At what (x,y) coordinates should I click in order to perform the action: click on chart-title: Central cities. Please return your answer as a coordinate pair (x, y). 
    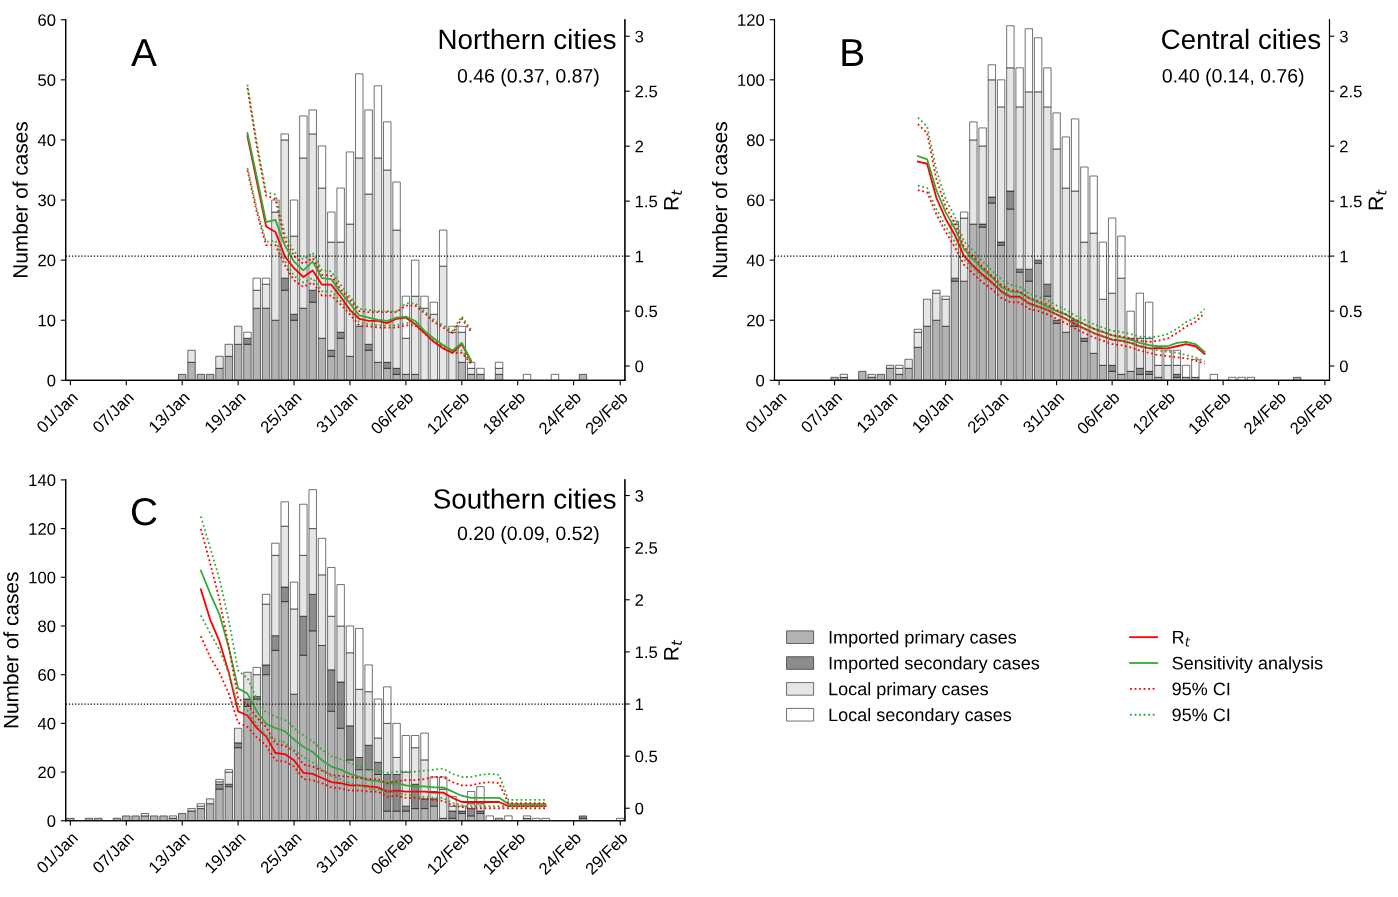
    Looking at the image, I should click on (1241, 39).